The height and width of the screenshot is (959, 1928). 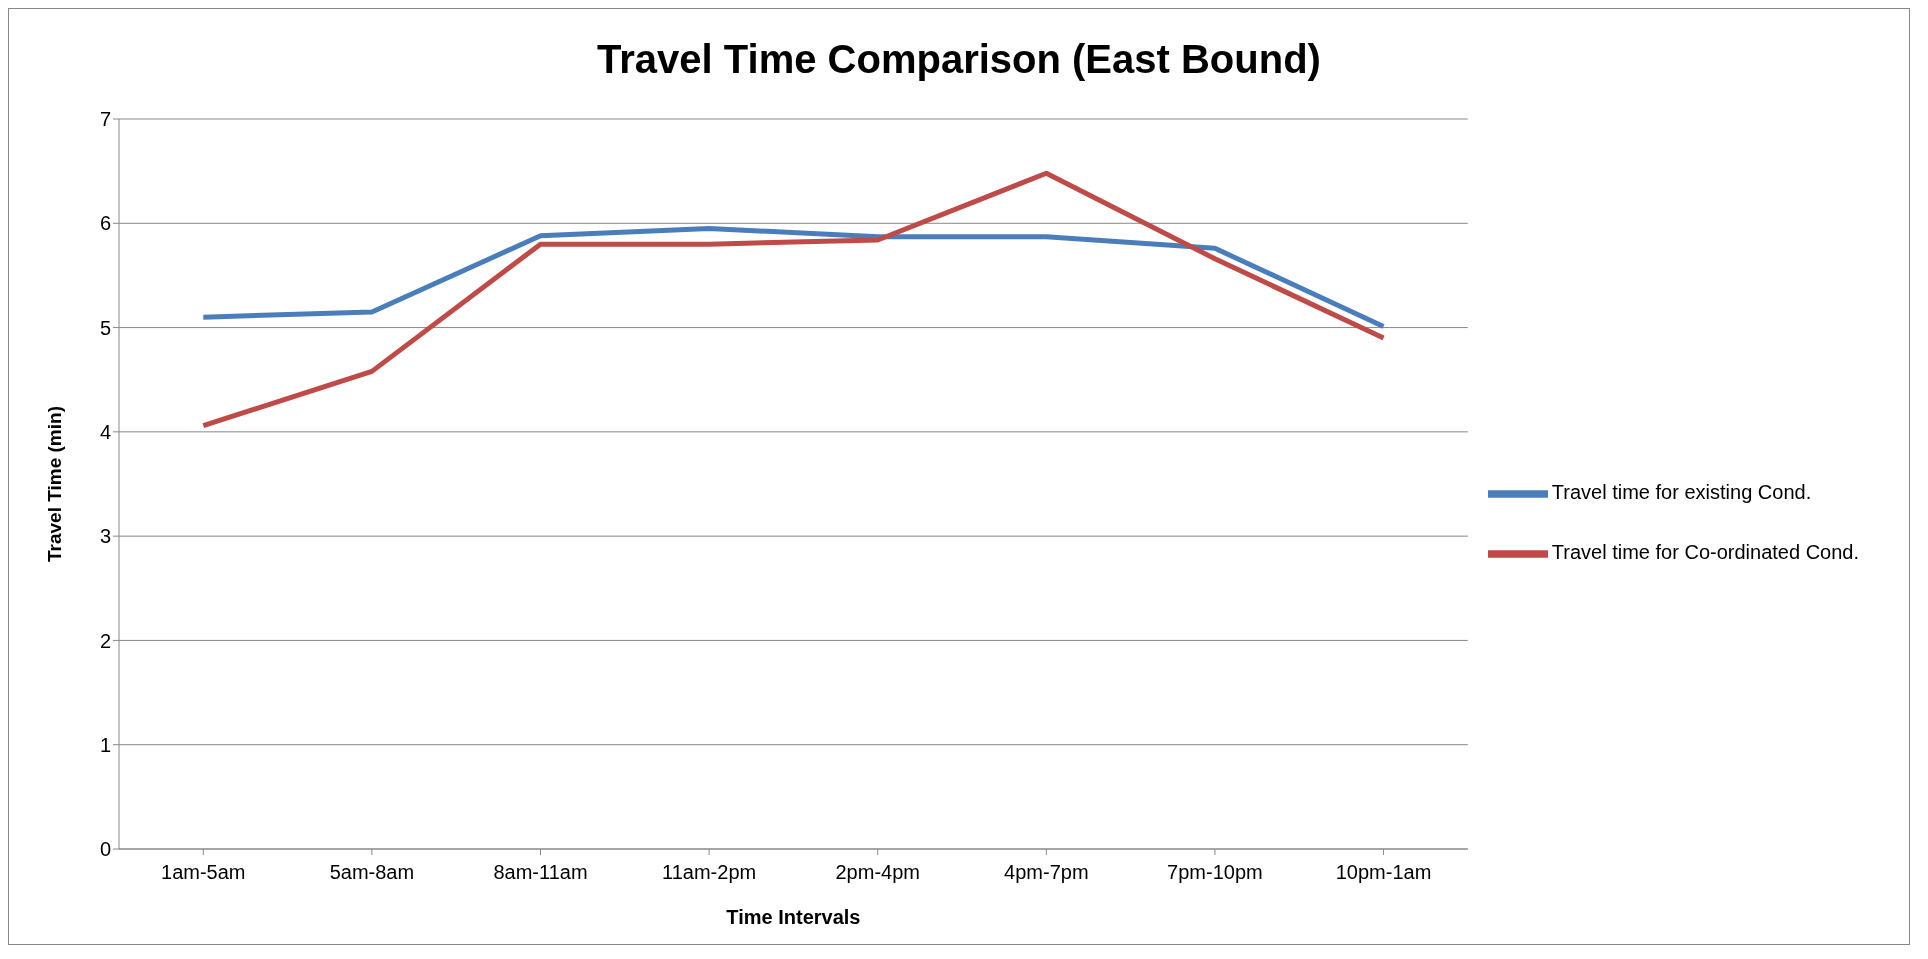 I want to click on x-tick-label: 7pm-10pm, so click(x=1215, y=872).